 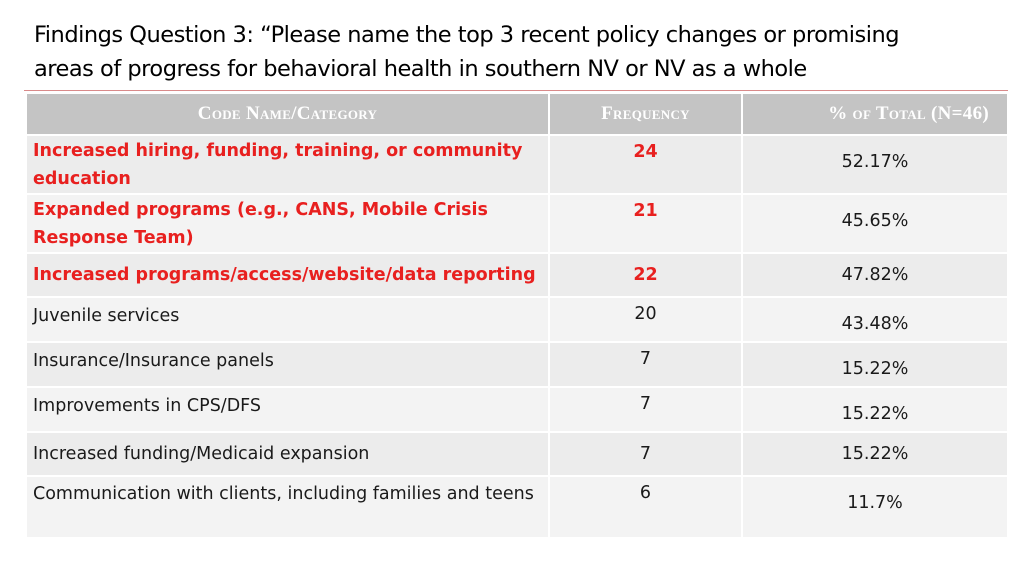 What do you see at coordinates (645, 223) in the screenshot?
I see `row-frequency: 21` at bounding box center [645, 223].